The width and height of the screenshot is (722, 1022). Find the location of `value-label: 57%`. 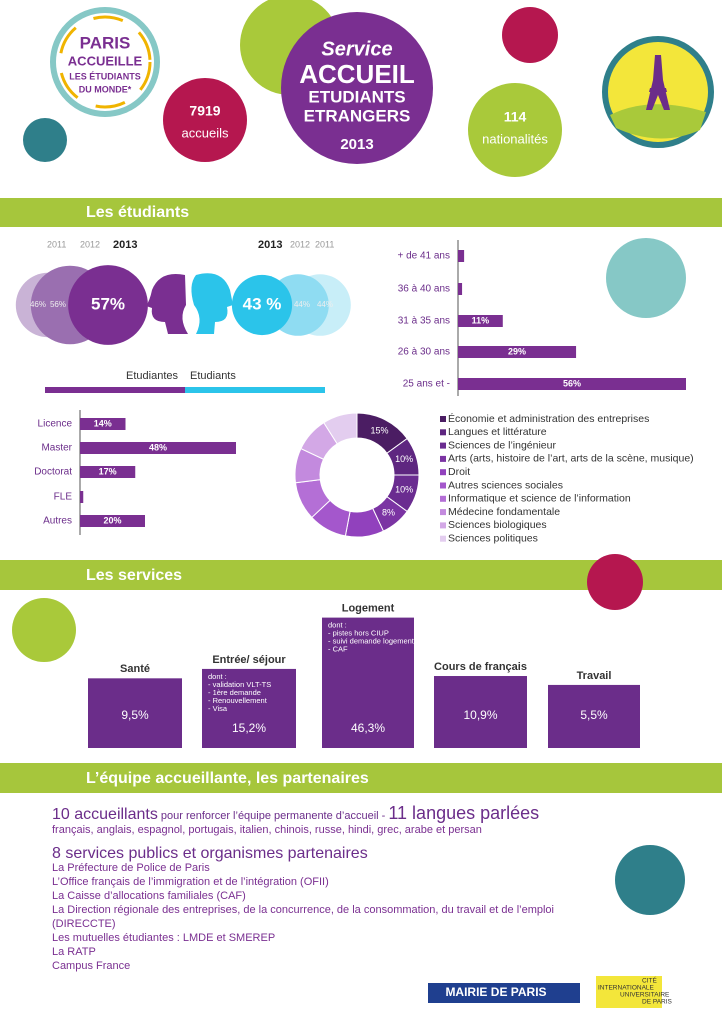

value-label: 57% is located at coordinates (108, 303).